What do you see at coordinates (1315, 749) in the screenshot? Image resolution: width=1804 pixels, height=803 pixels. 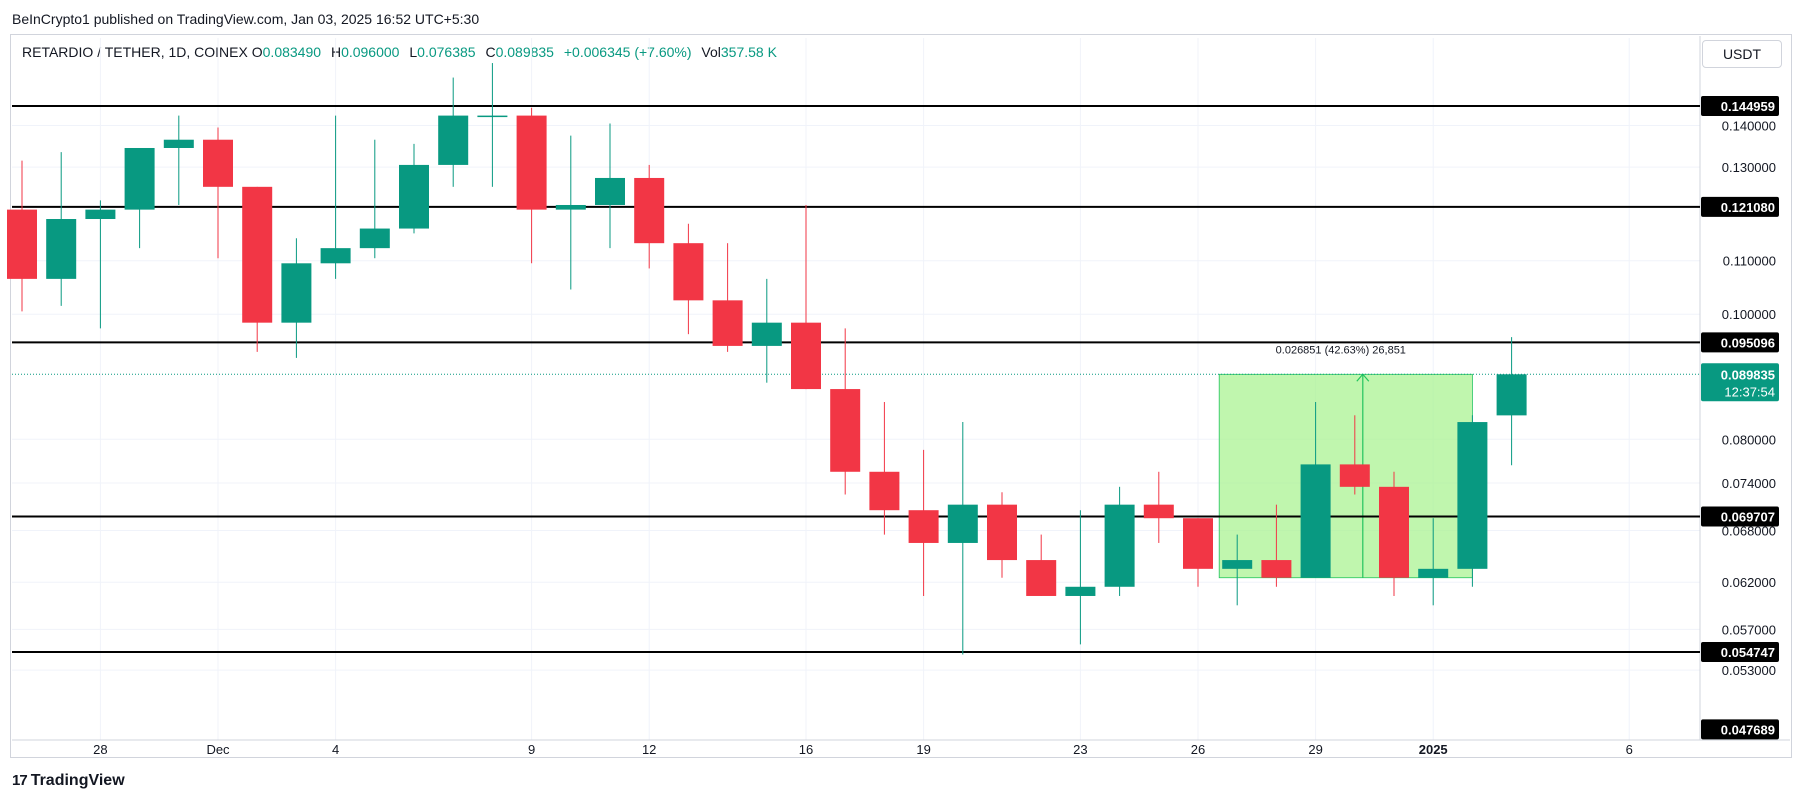 I see `time-tick-label: 29` at bounding box center [1315, 749].